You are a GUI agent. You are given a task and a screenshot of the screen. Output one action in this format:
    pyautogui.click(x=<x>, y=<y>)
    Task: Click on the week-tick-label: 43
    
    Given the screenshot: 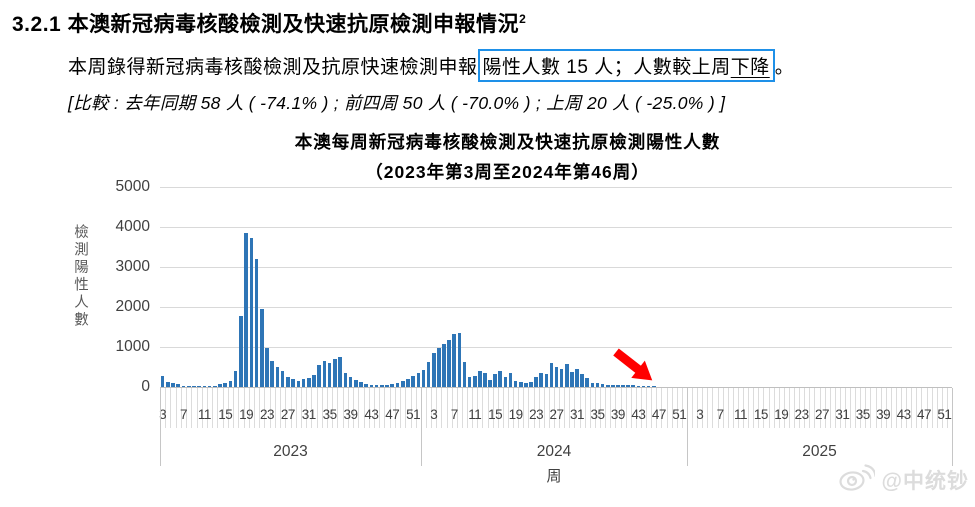 What is the action you would take?
    pyautogui.click(x=904, y=414)
    